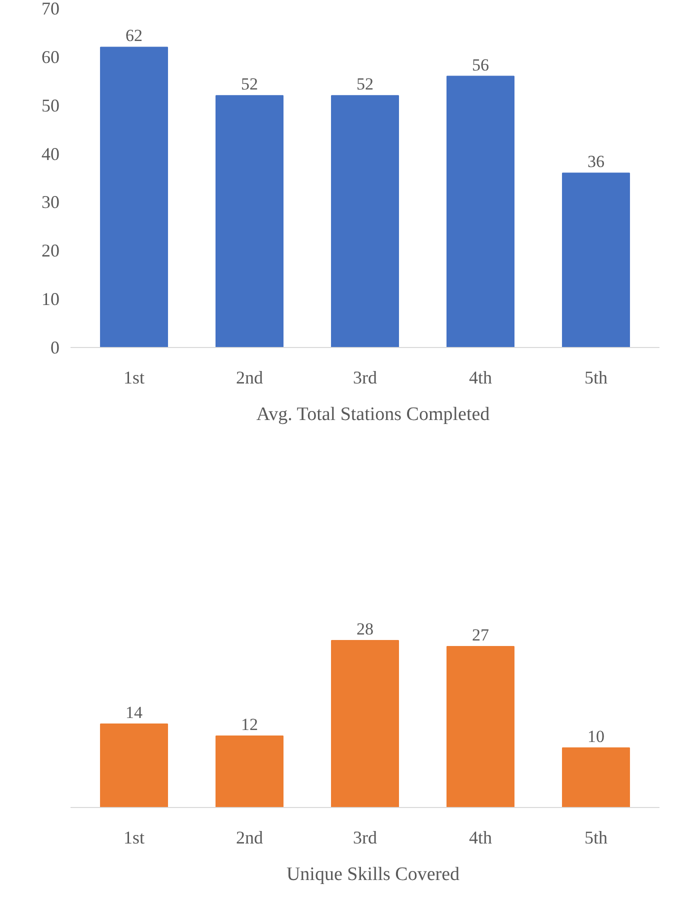 This screenshot has width=674, height=918. I want to click on y-tick-label: 20, so click(51, 250).